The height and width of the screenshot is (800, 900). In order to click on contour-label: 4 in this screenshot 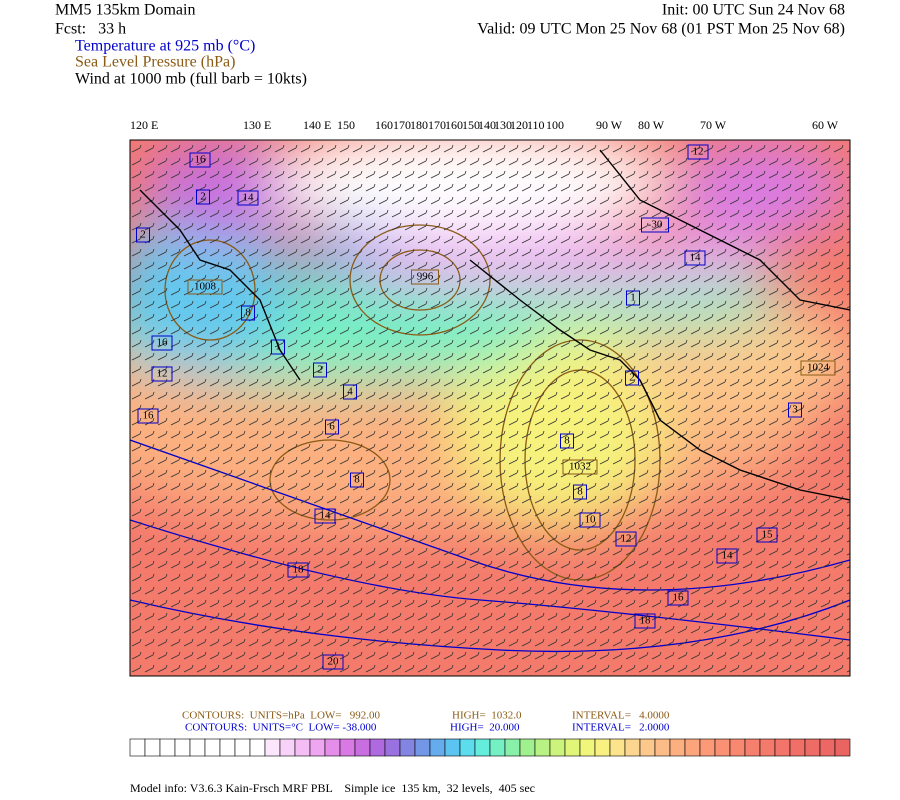, I will do `click(350, 392)`.